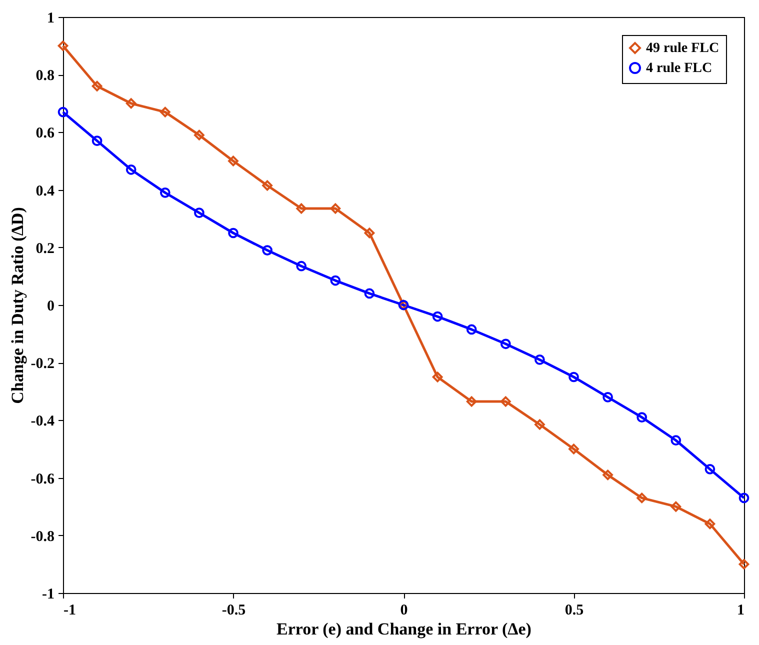 Image resolution: width=759 pixels, height=645 pixels. I want to click on y-tick-label: 1, so click(50, 18).